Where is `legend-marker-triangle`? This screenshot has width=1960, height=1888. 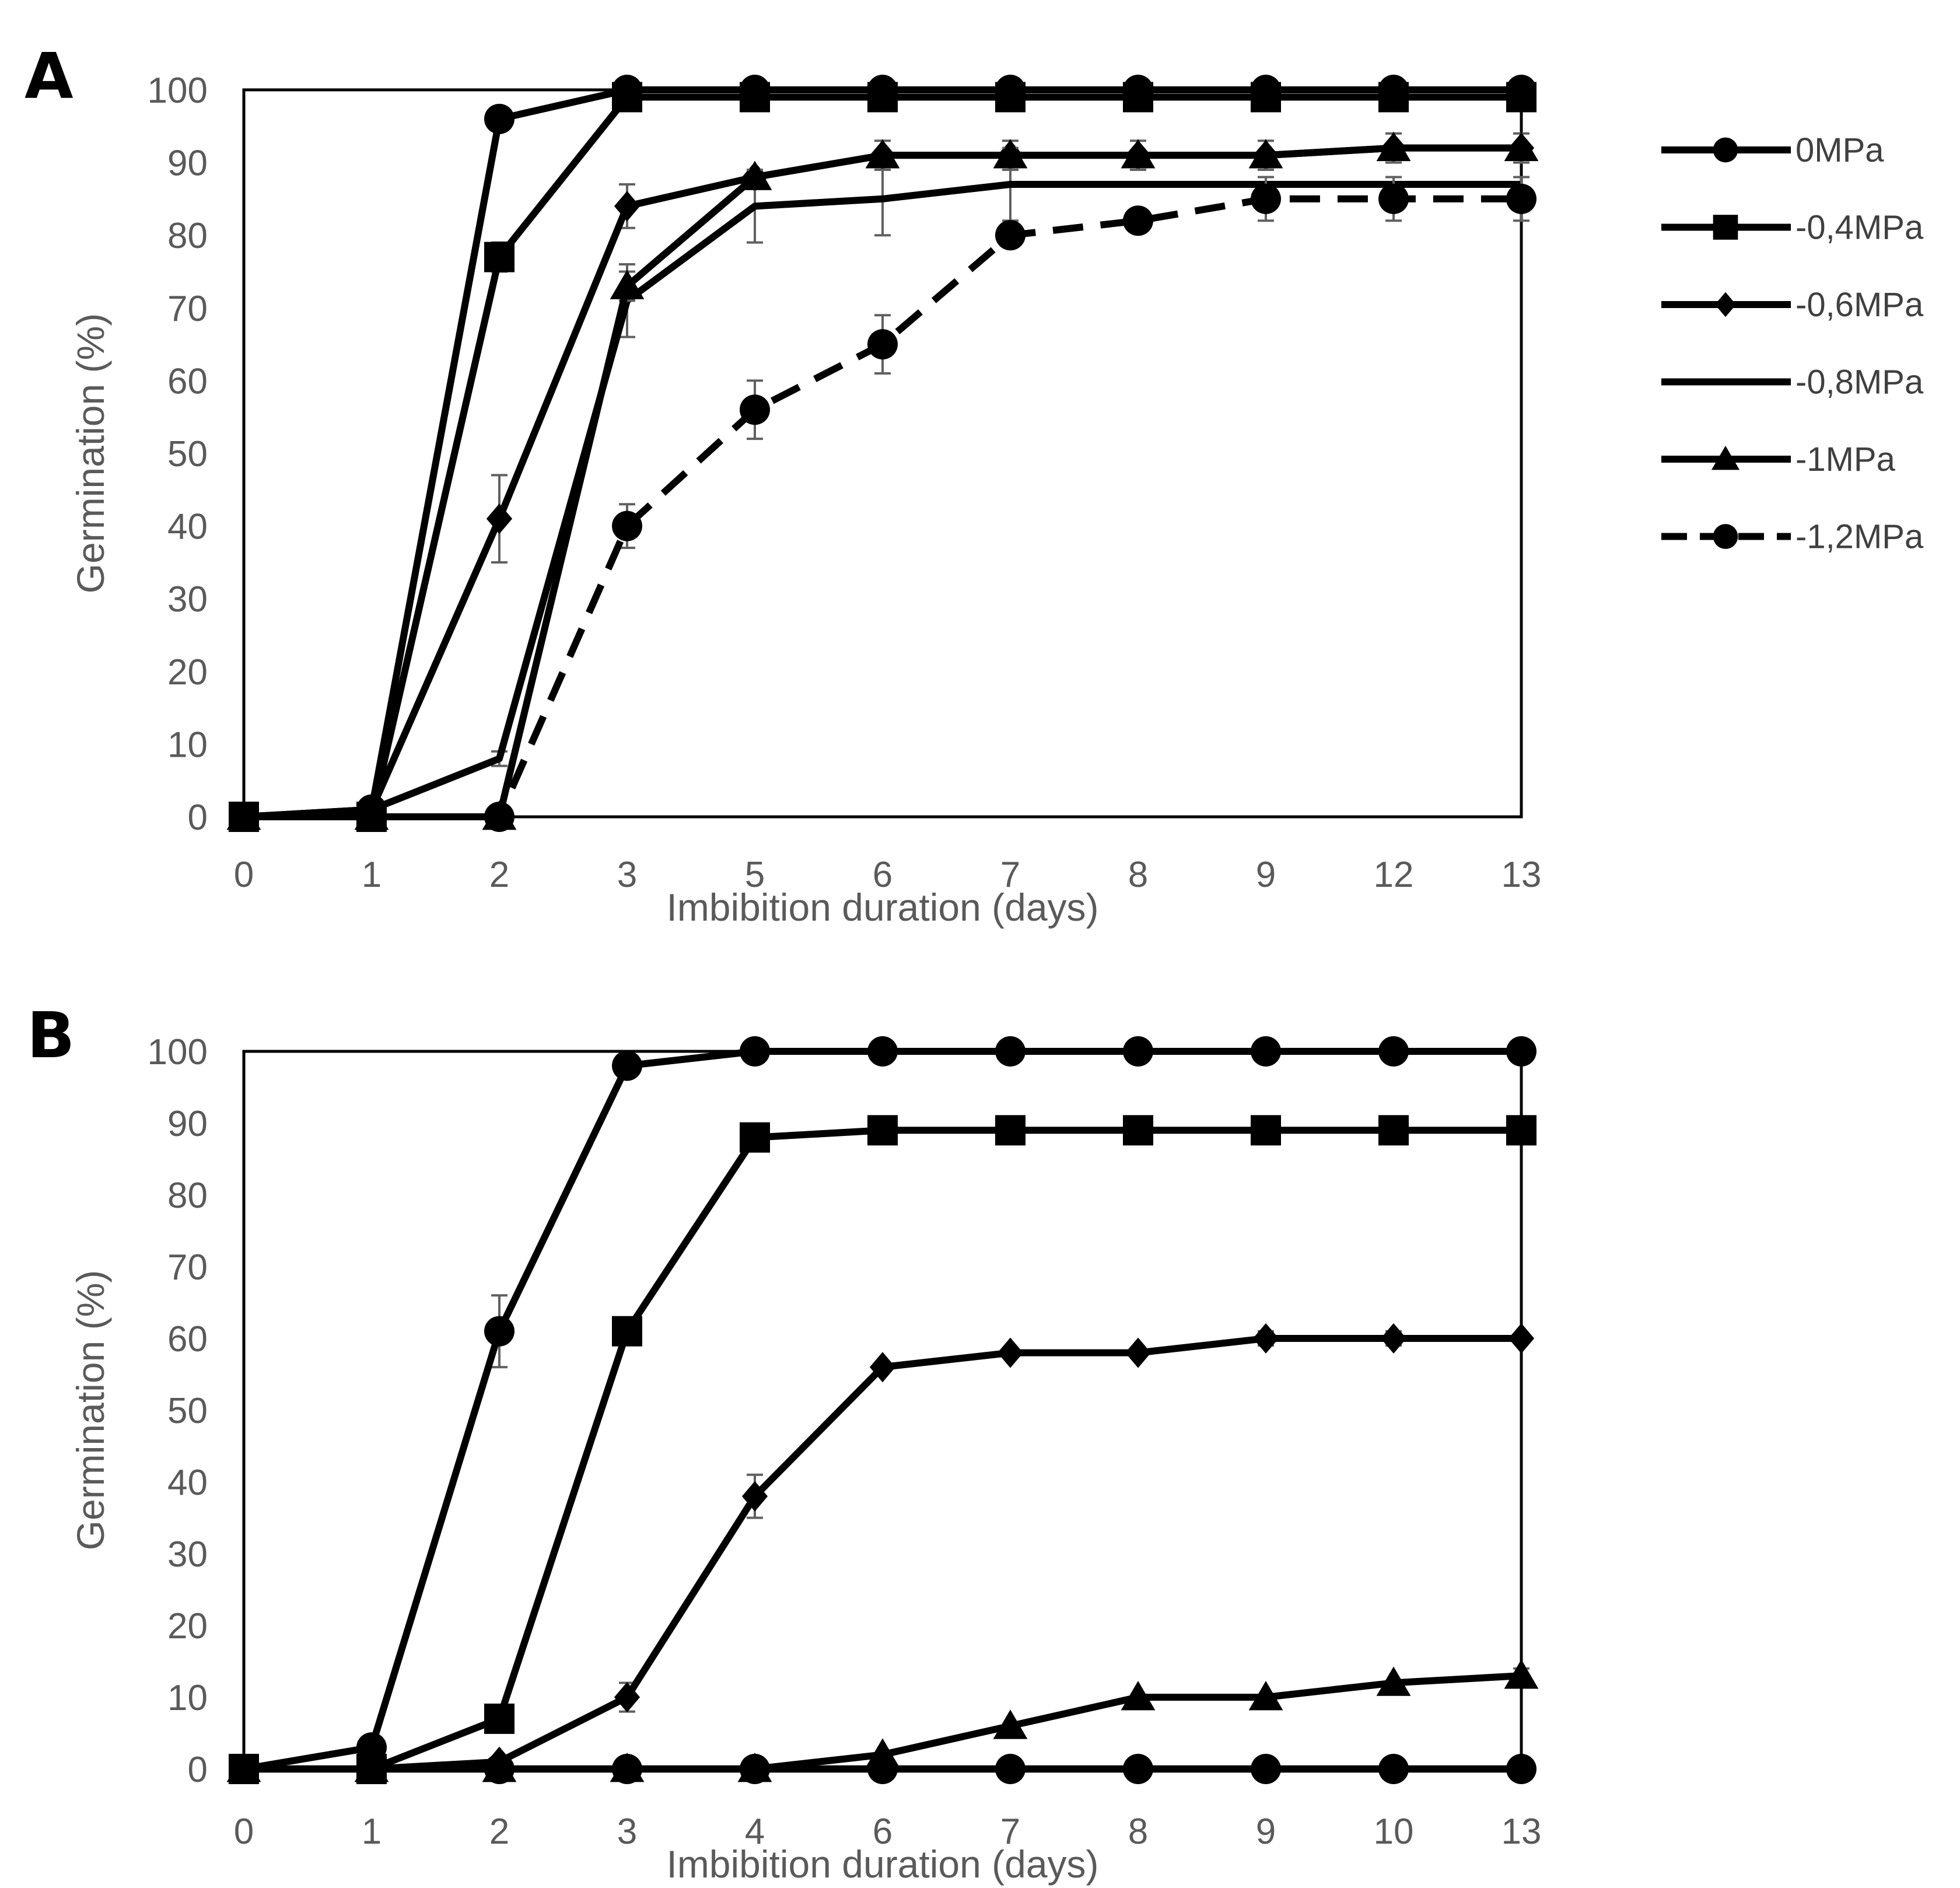
legend-marker-triangle is located at coordinates (1725, 458).